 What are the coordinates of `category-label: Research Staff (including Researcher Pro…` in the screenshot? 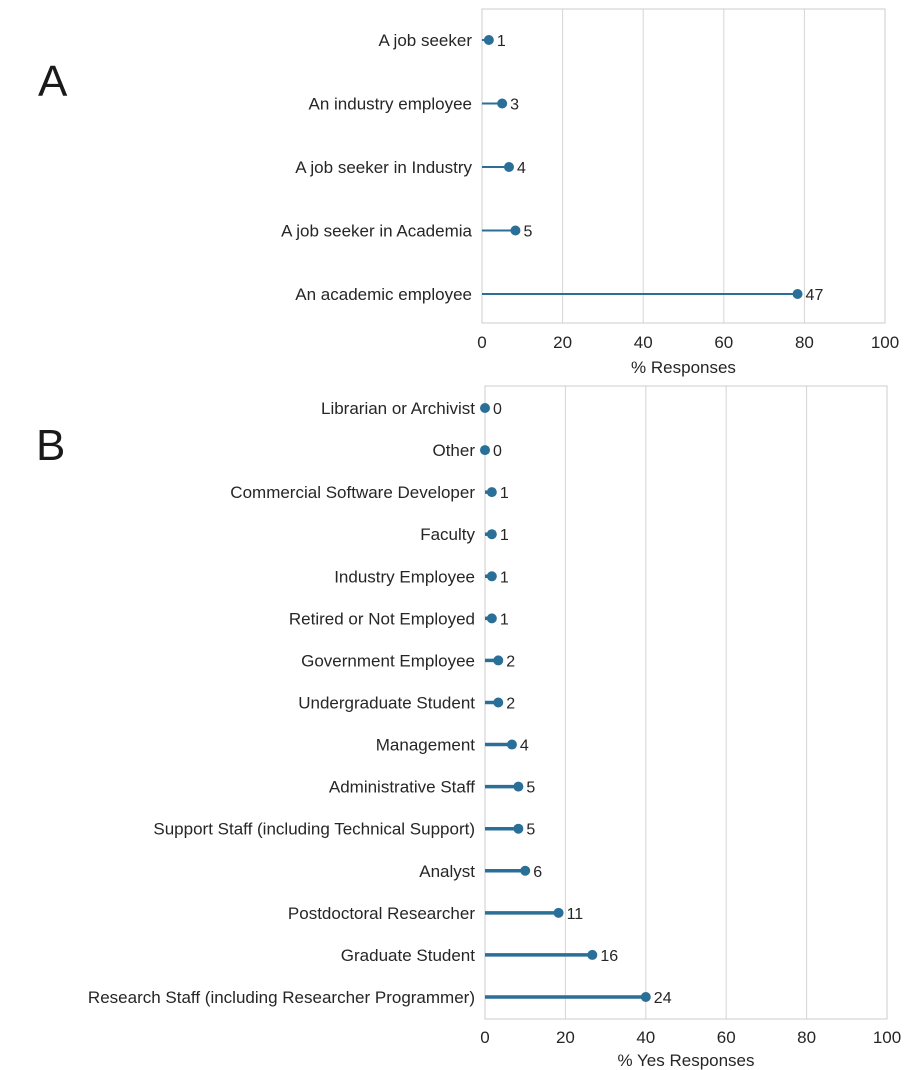 It's located at (281, 997).